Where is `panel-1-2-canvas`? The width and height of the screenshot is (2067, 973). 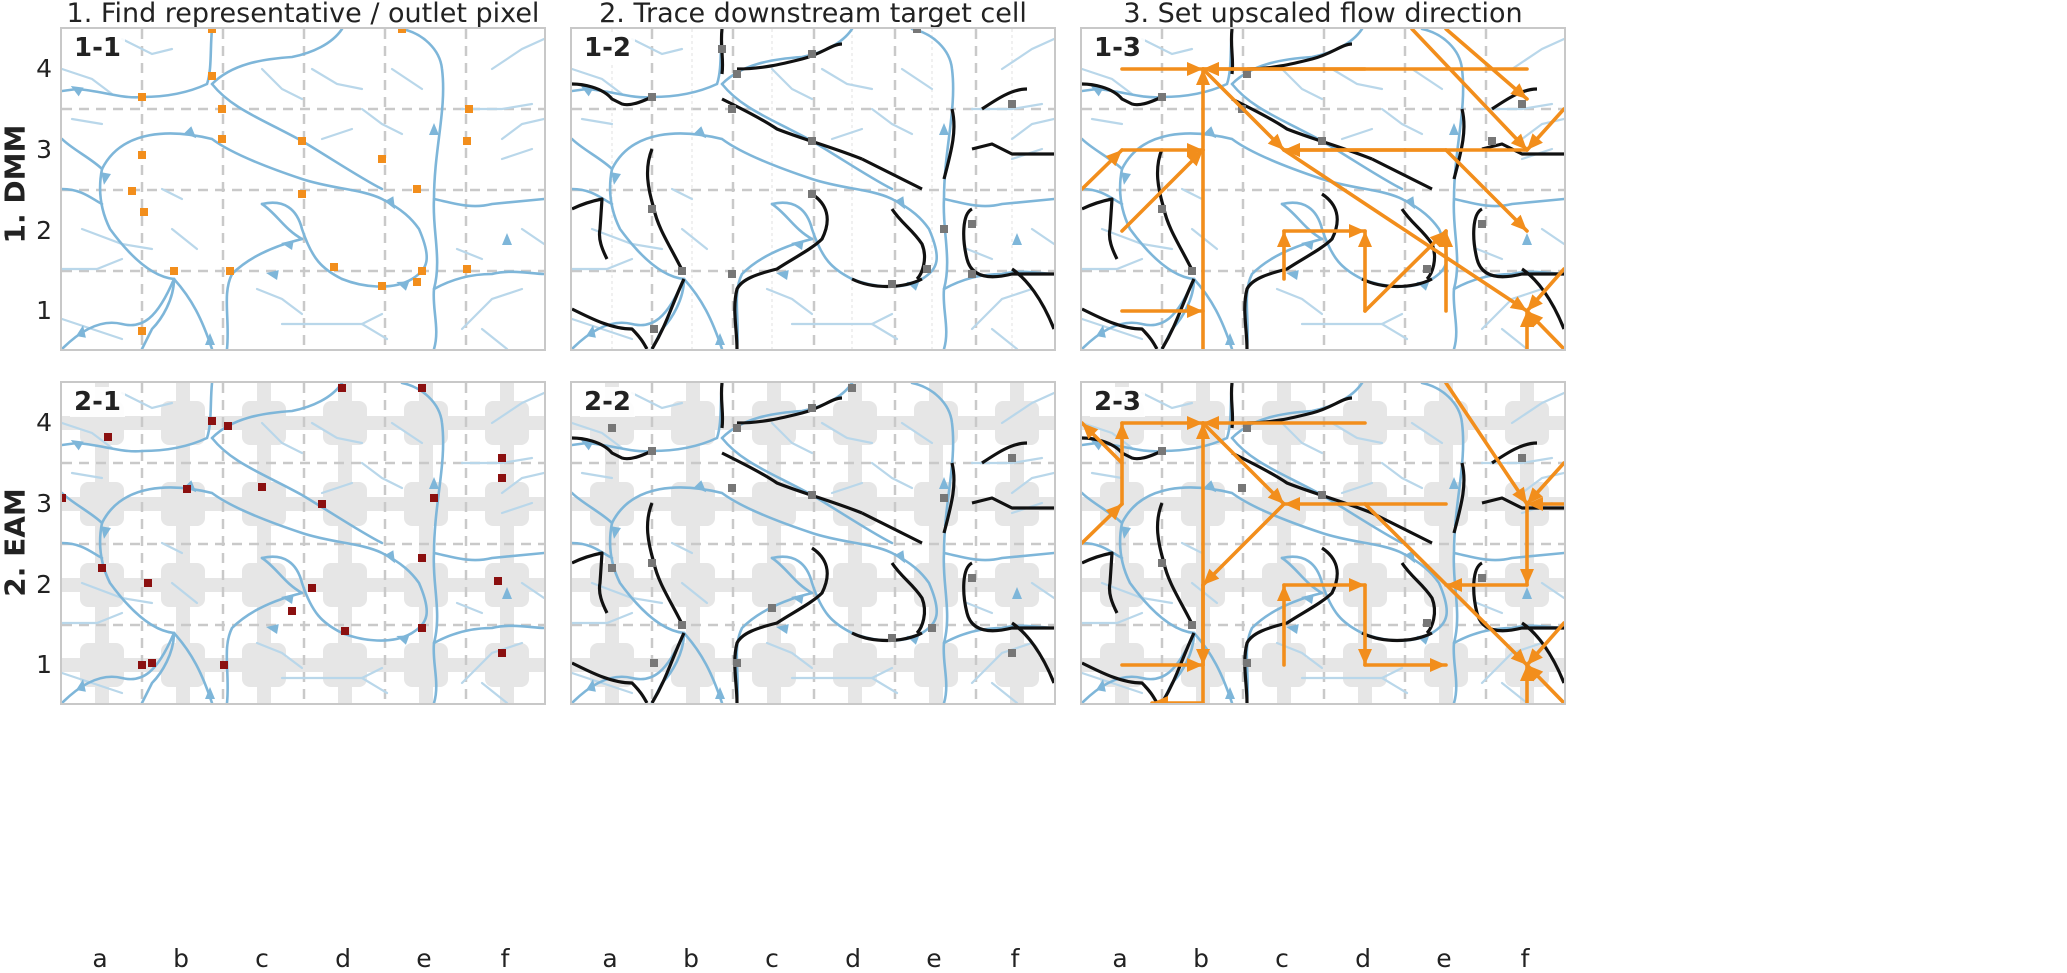 panel-1-2-canvas is located at coordinates (813, 189).